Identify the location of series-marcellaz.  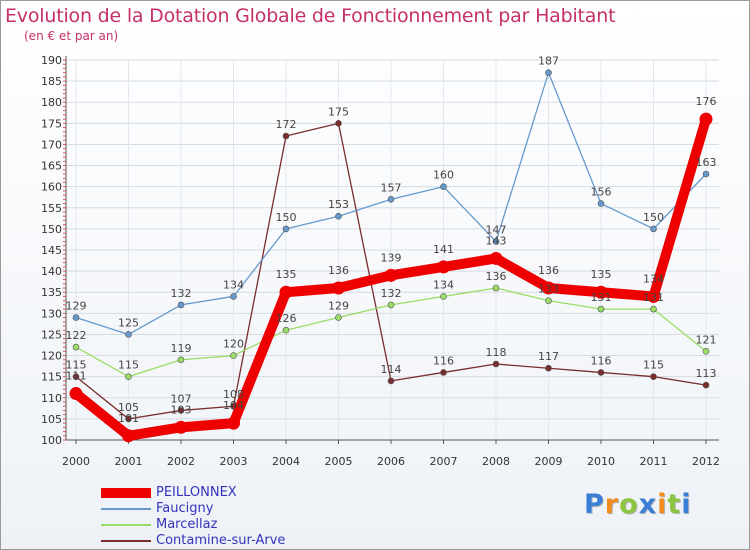
(391, 332).